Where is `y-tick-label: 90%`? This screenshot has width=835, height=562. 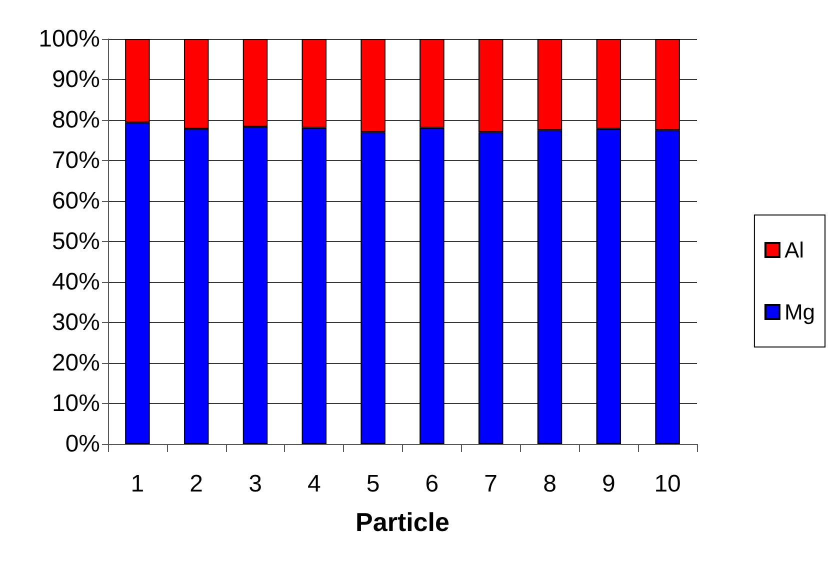 y-tick-label: 90% is located at coordinates (76, 79).